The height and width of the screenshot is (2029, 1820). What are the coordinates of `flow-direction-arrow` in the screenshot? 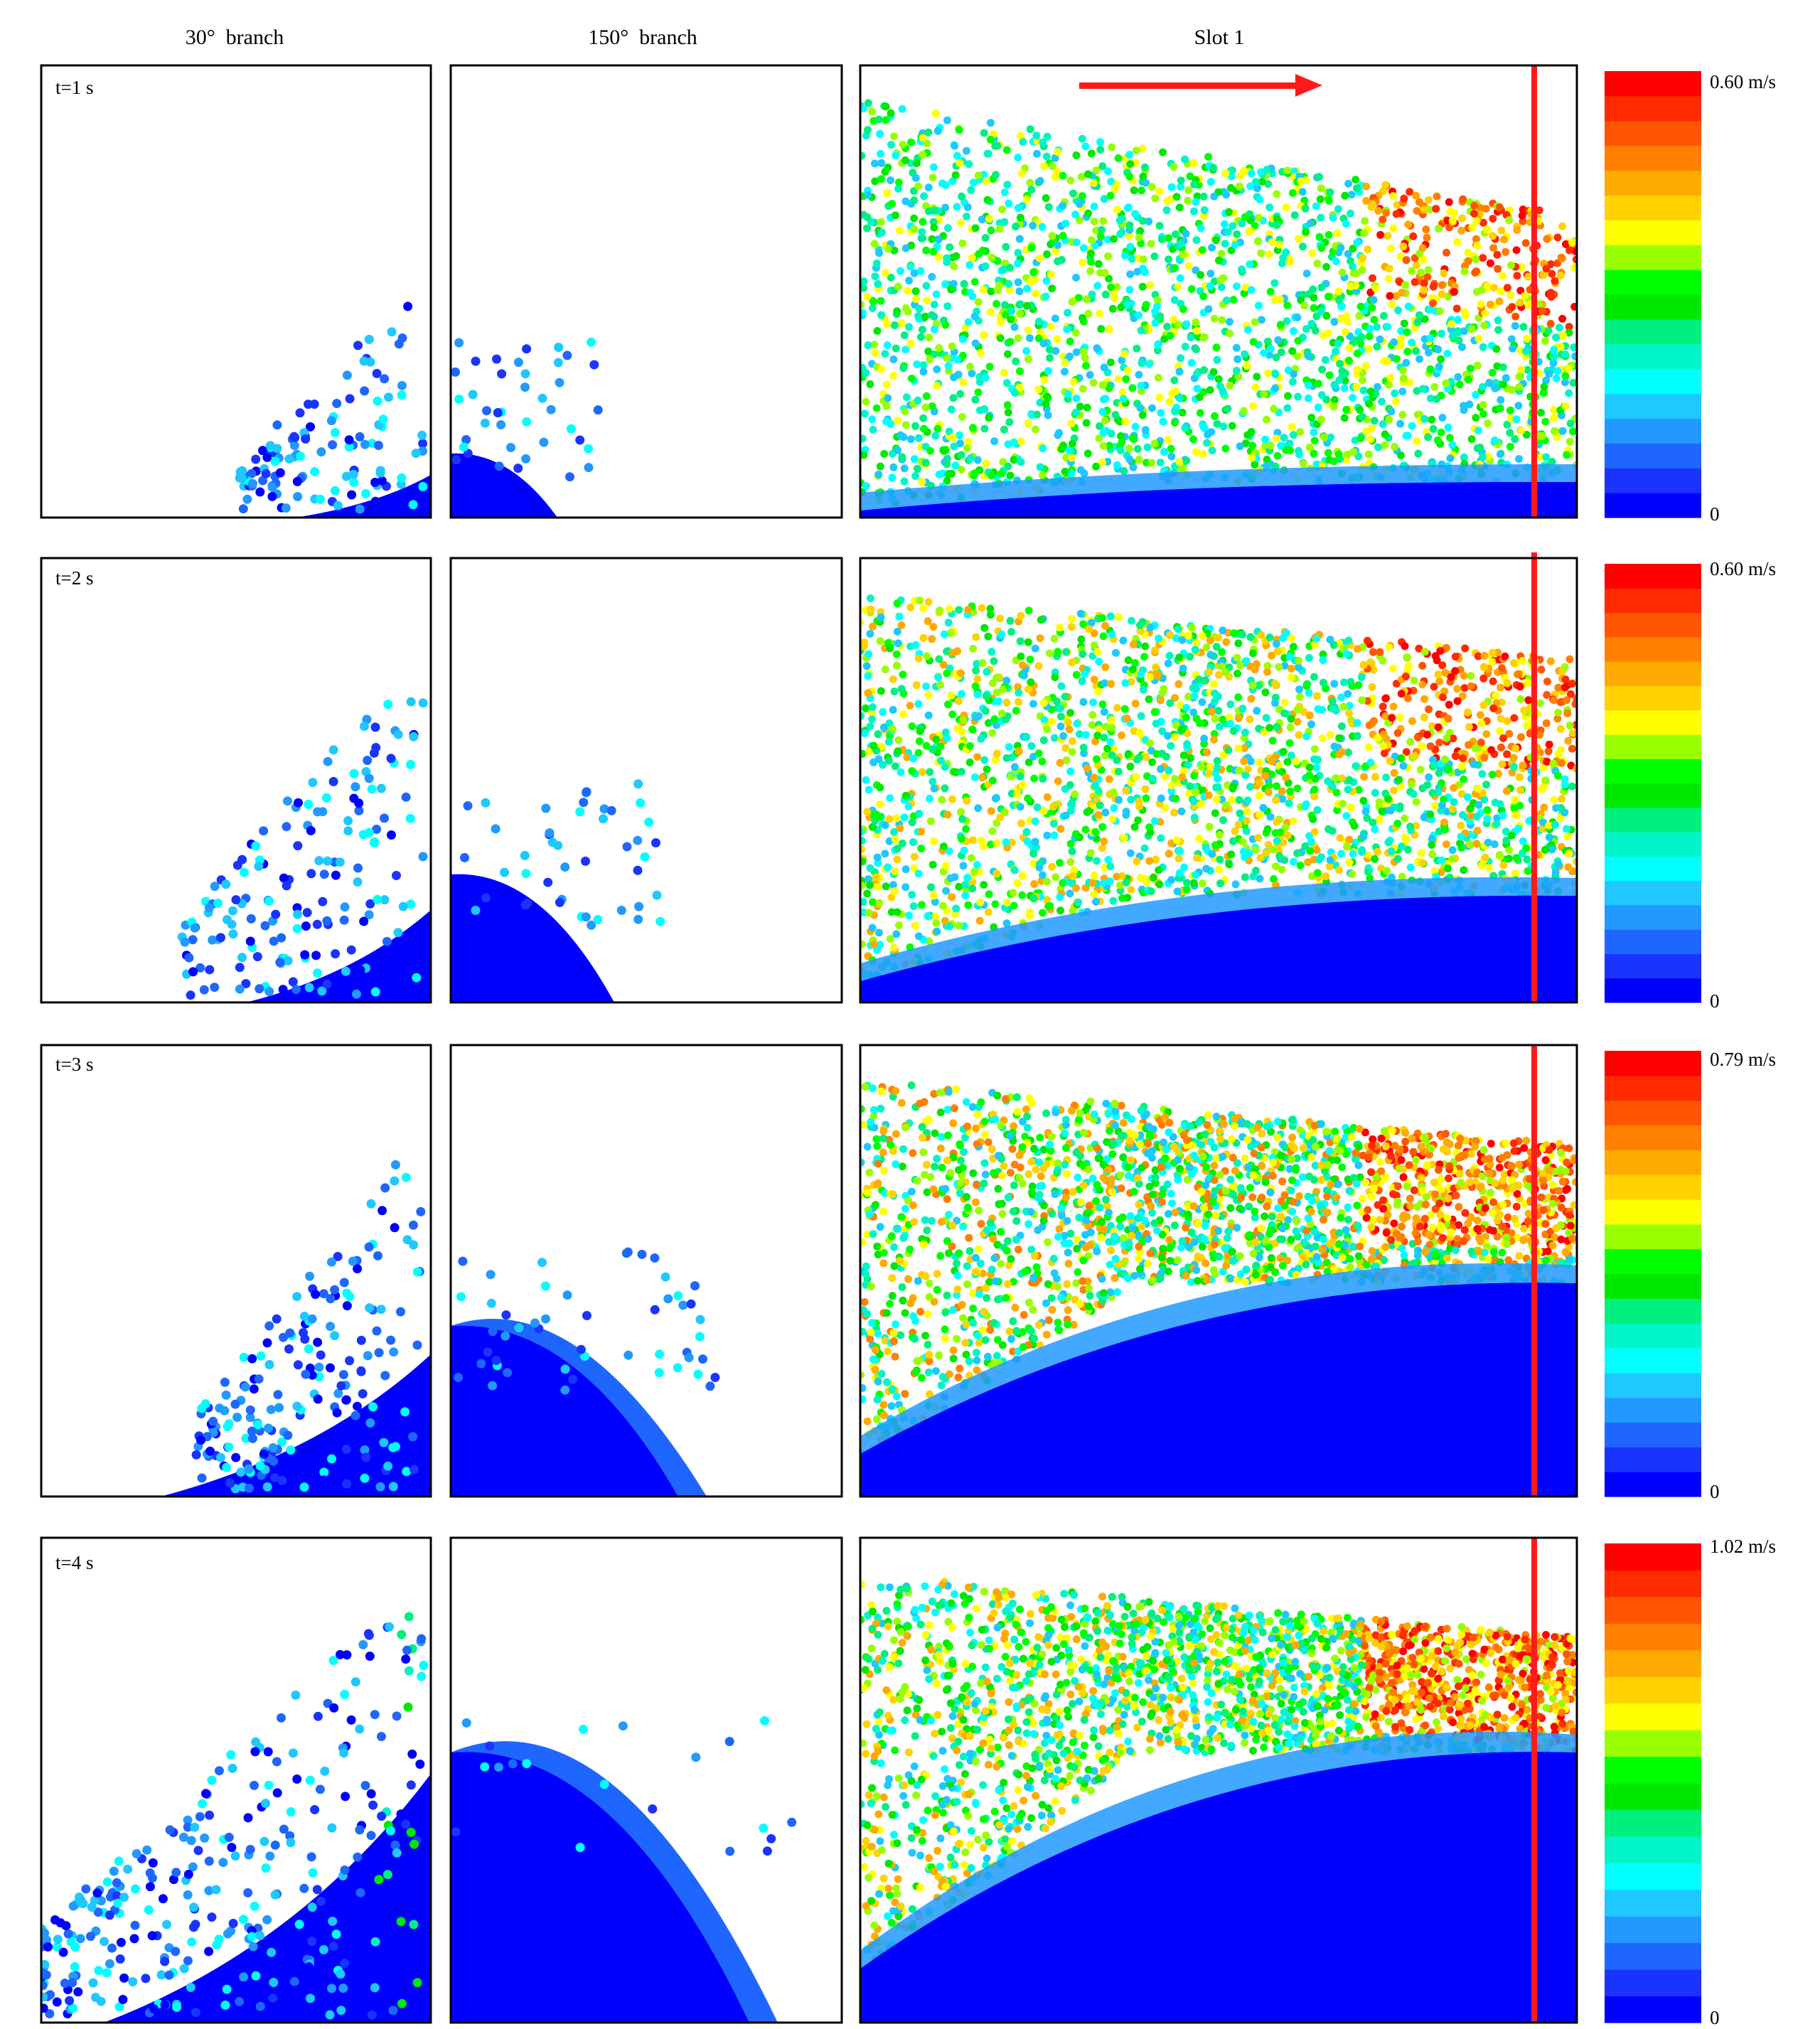 It's located at (1200, 85).